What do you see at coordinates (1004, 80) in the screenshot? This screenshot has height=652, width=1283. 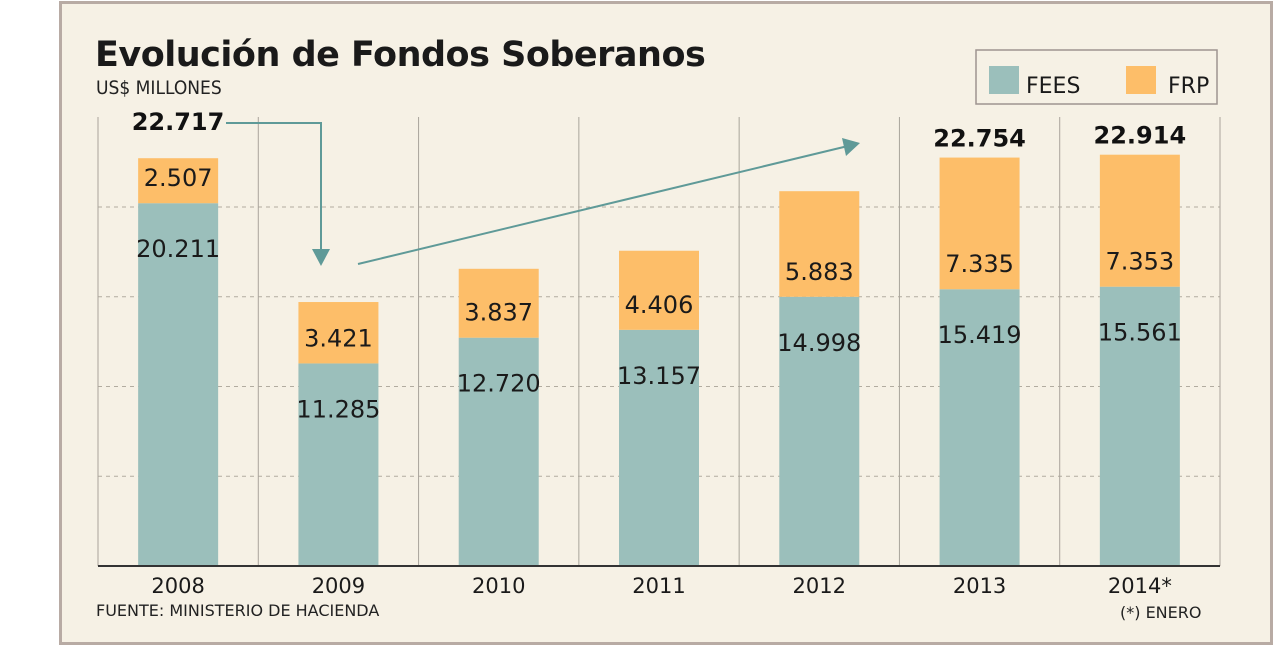 I see `legend-swatch-fees` at bounding box center [1004, 80].